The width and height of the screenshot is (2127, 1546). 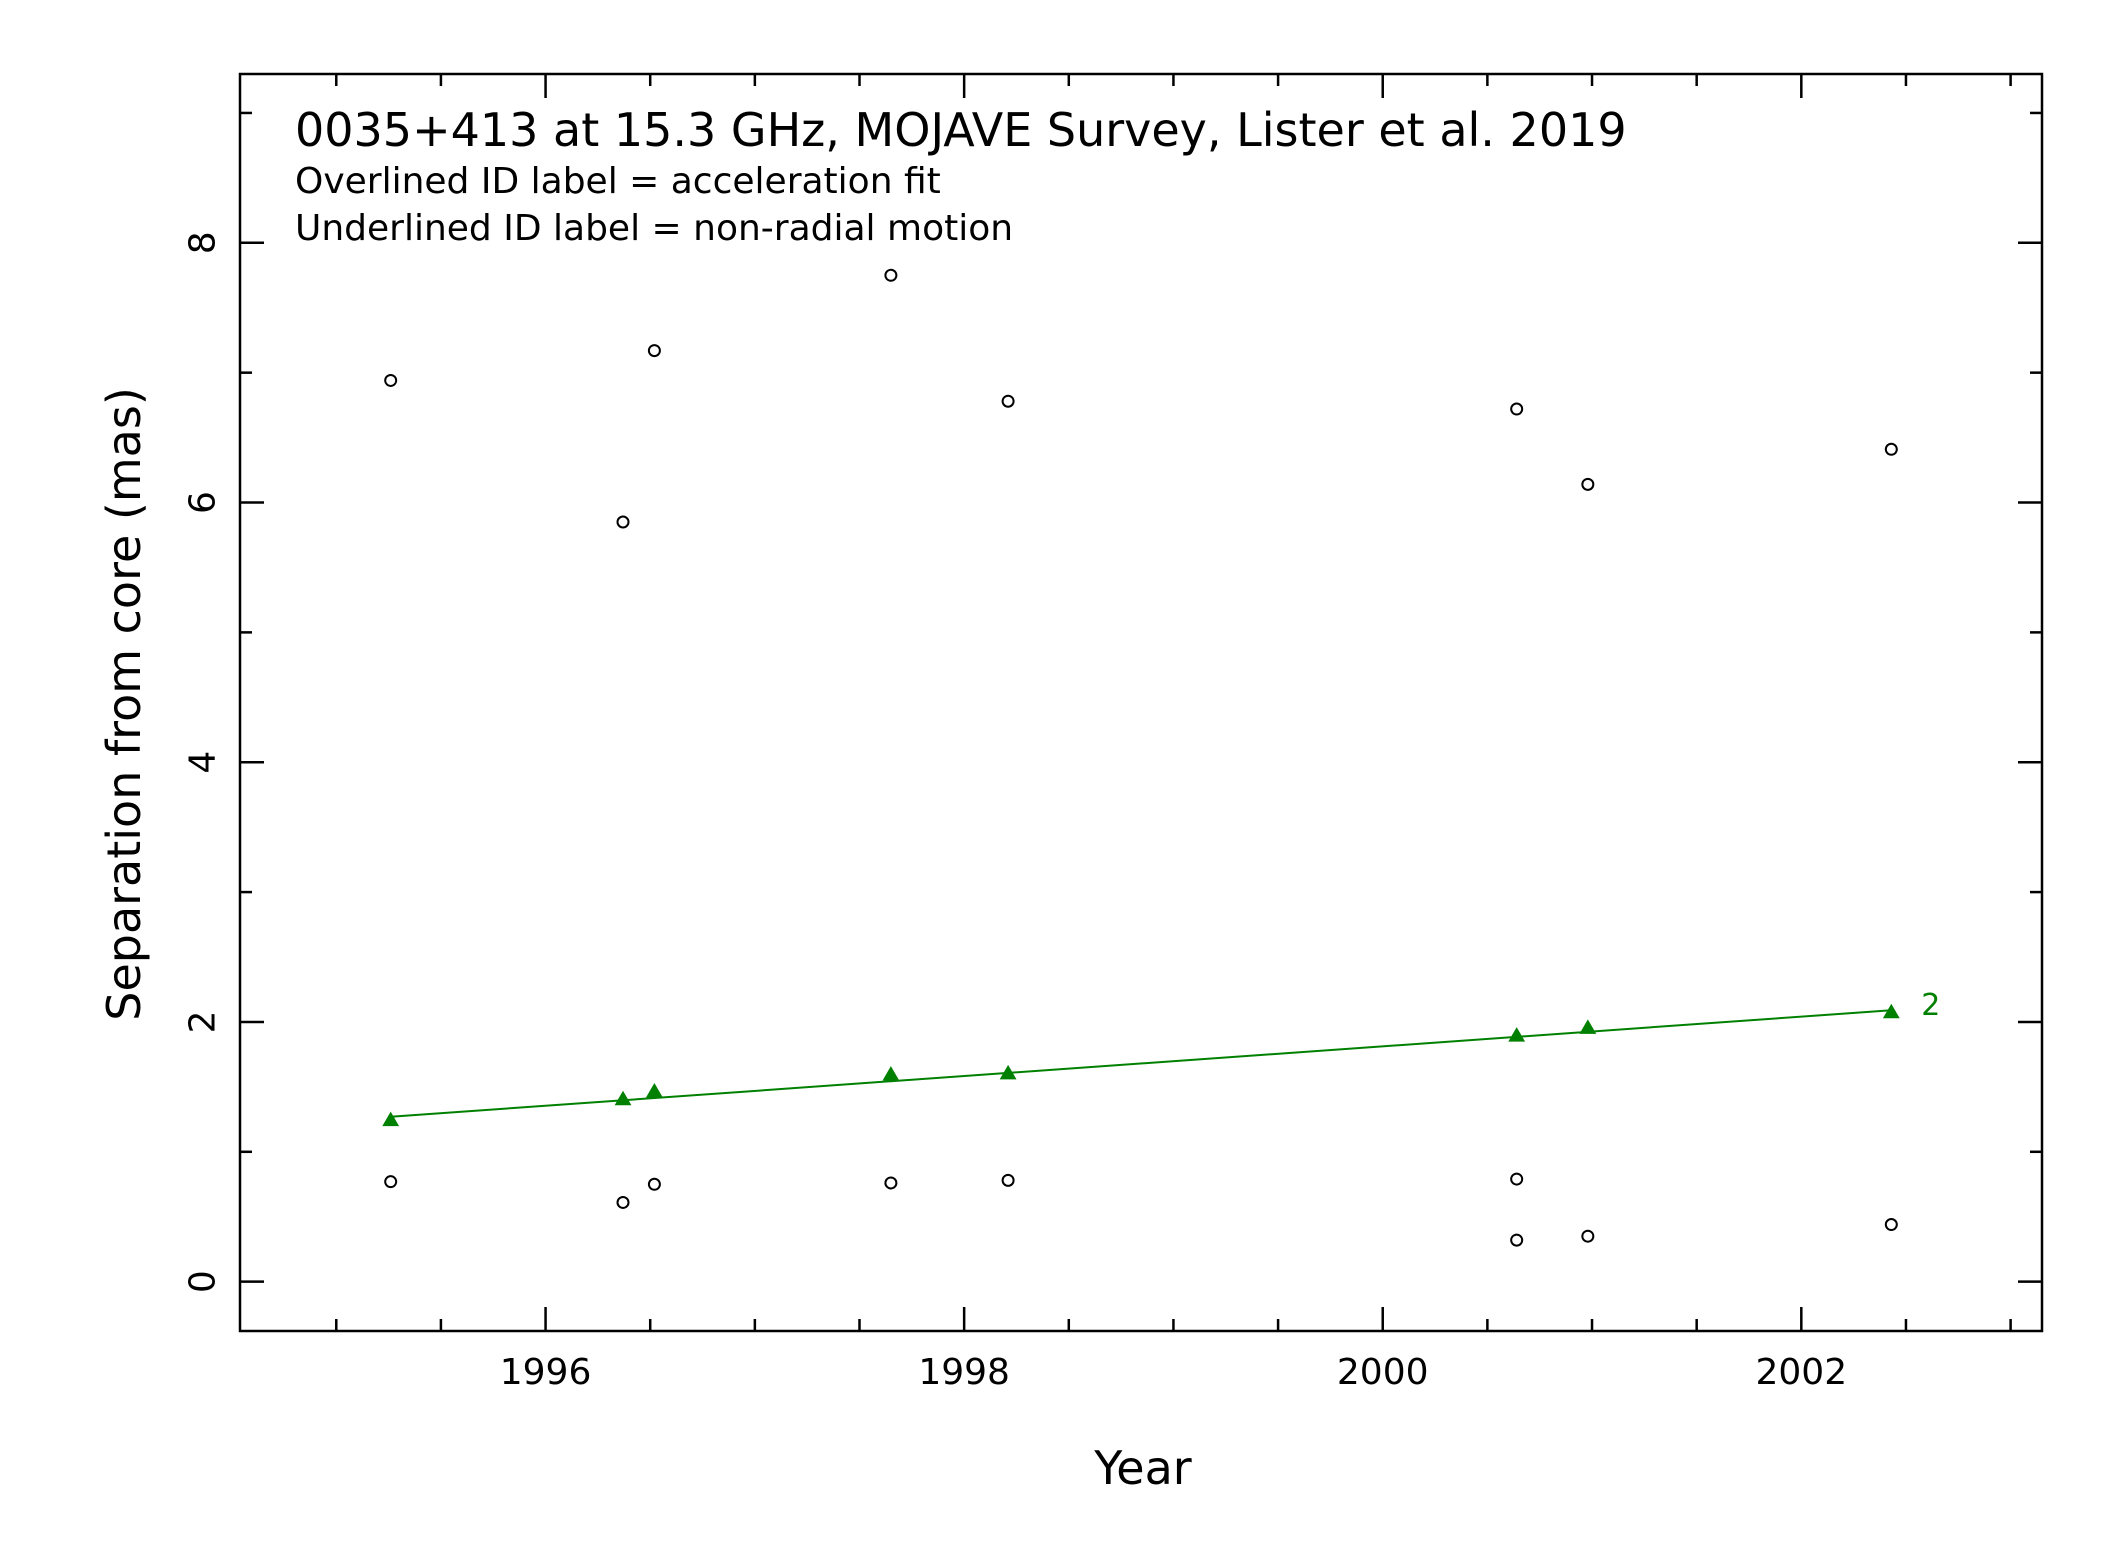 What do you see at coordinates (203, 502) in the screenshot?
I see `y-tick-label: 6` at bounding box center [203, 502].